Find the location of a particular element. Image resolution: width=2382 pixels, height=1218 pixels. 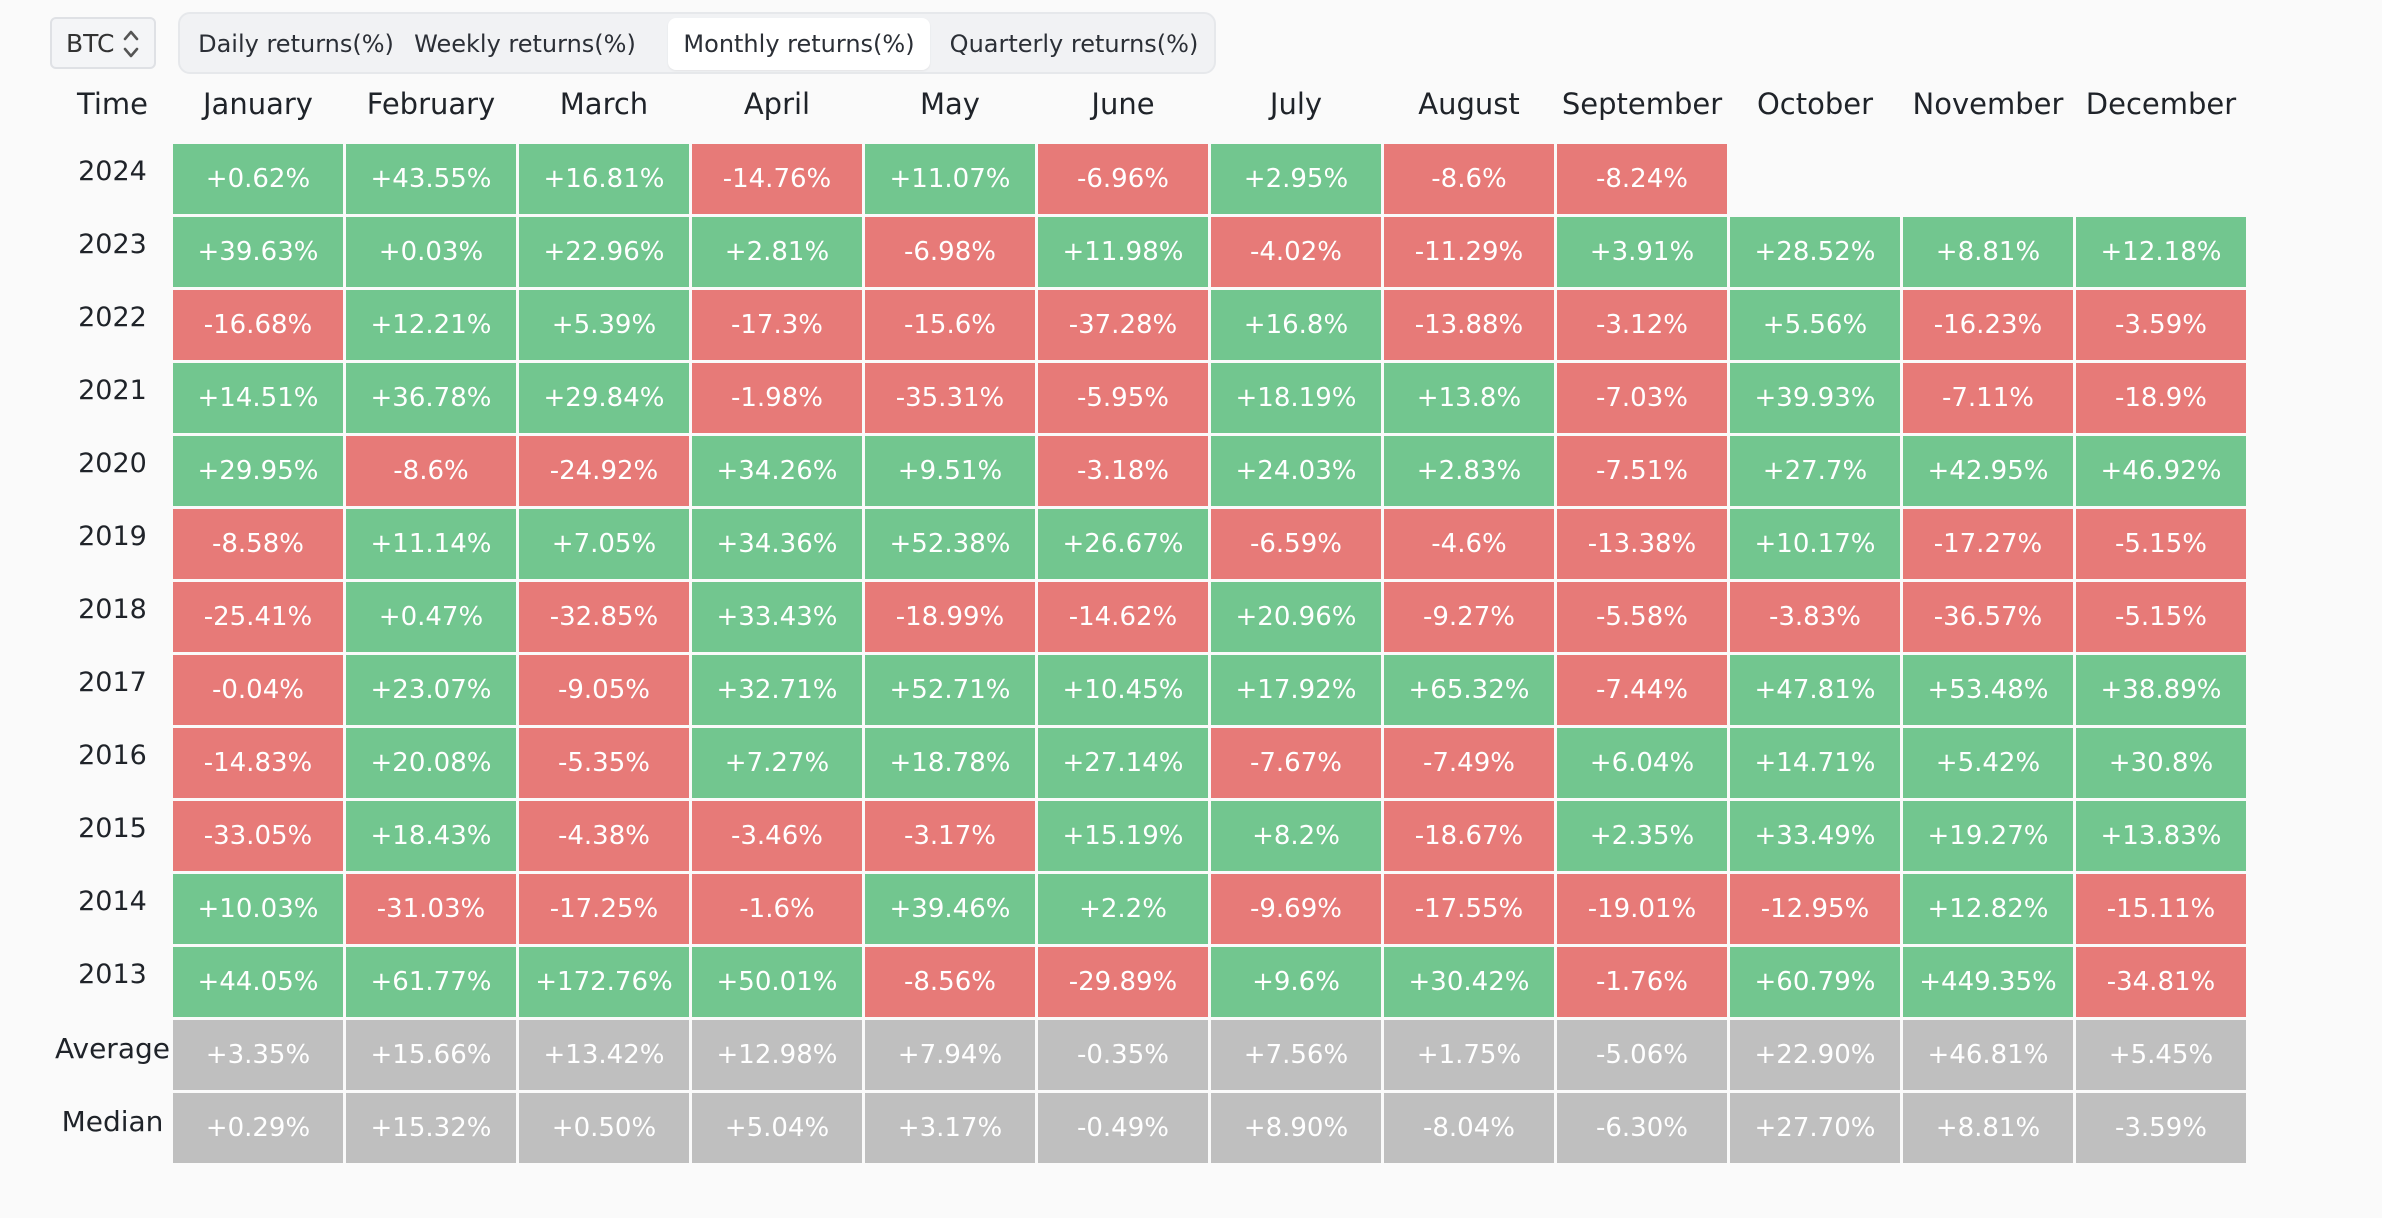

return-cell: -8.56% is located at coordinates (949, 982).